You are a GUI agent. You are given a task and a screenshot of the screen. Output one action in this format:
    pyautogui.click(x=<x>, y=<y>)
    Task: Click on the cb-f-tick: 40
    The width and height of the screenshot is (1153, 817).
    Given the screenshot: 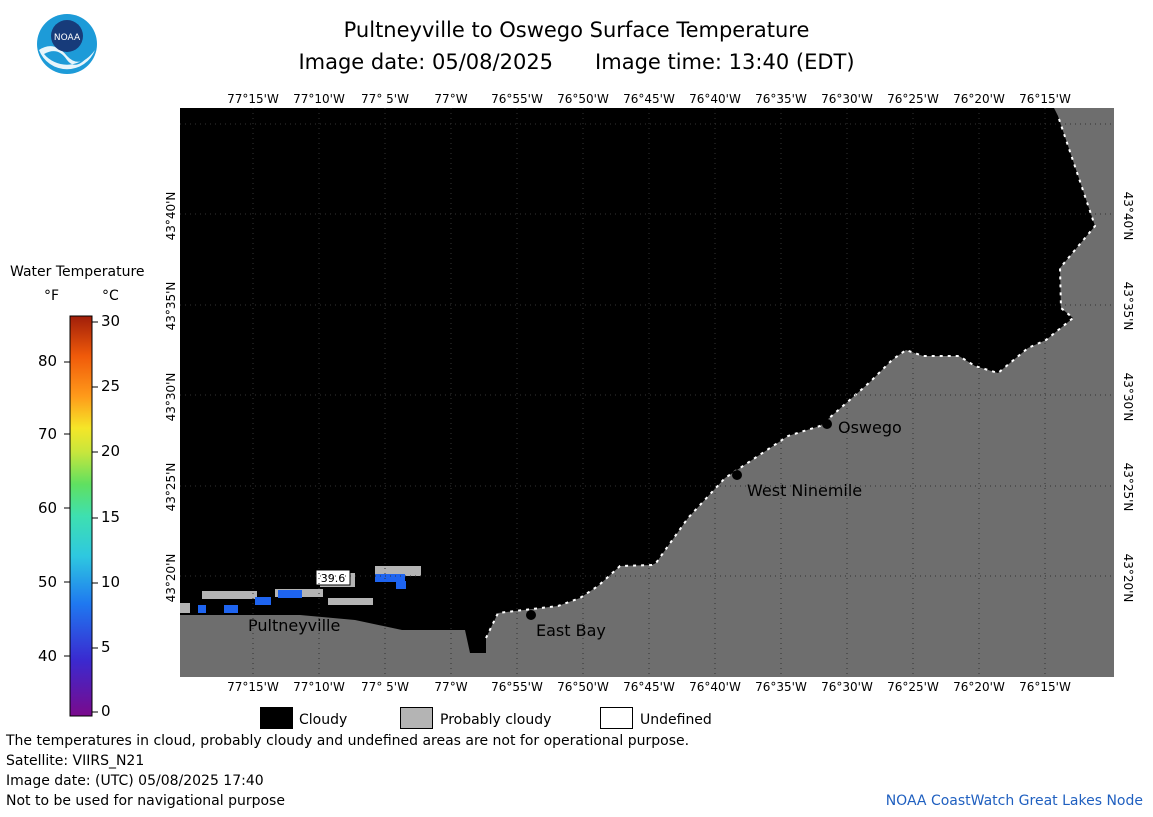 What is the action you would take?
    pyautogui.click(x=48, y=656)
    